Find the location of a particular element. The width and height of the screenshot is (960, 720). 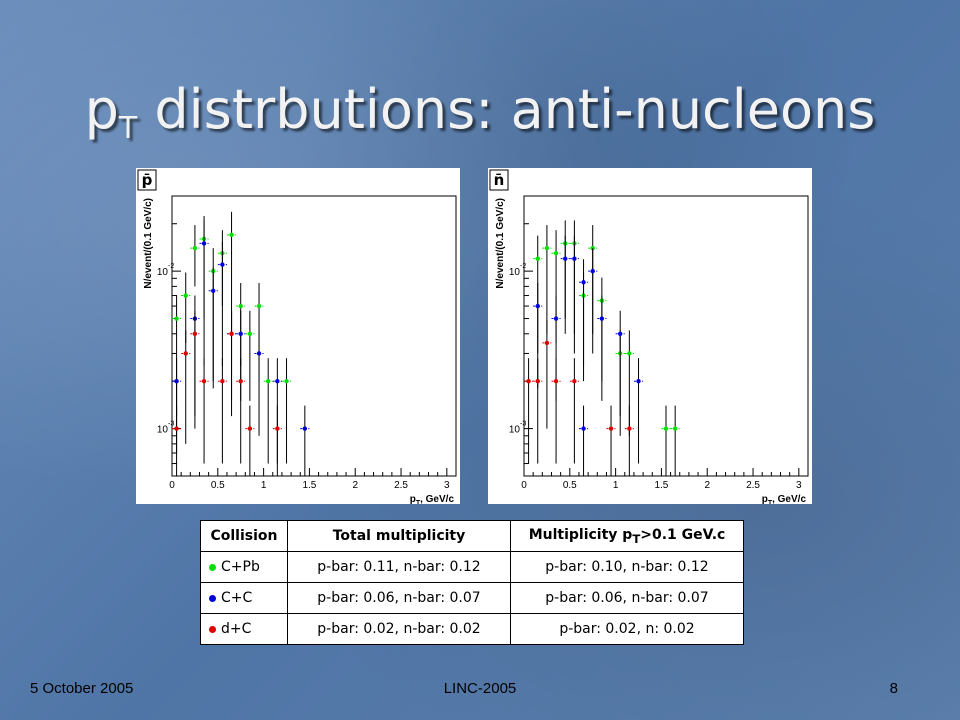

collision-cell: C+Pb is located at coordinates (244, 567).